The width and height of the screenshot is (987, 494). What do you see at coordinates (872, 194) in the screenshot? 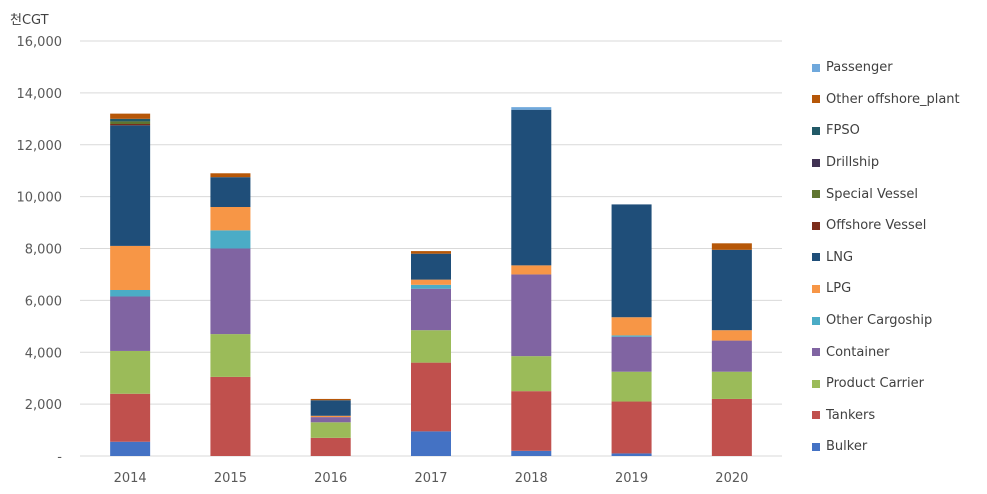
I see `legend-label: Special Vessel` at bounding box center [872, 194].